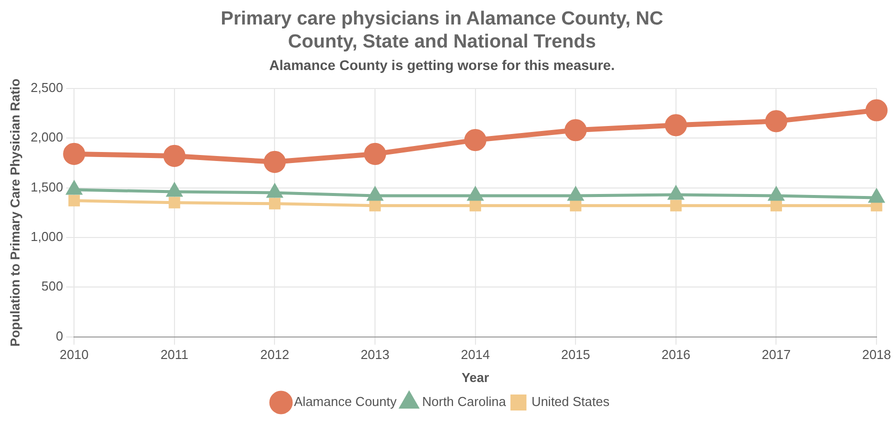 This screenshot has height=421, width=894. What do you see at coordinates (442, 64) in the screenshot?
I see `chart-subtitle: Alamance County is getting worse for this measure.` at bounding box center [442, 64].